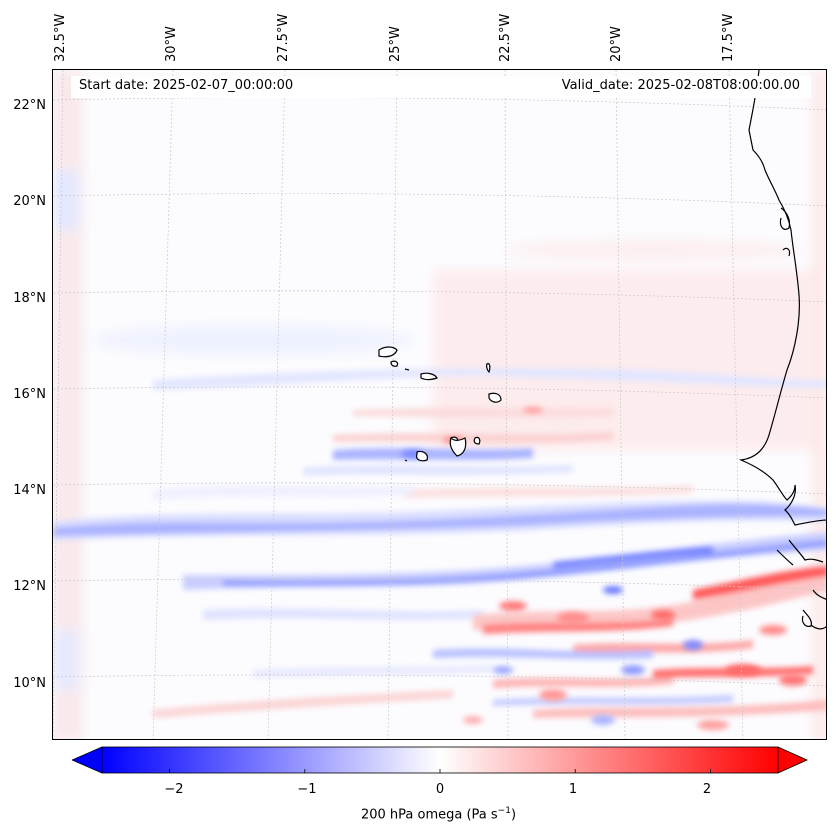 The image size is (837, 839). I want to click on lon-label-27-5w: 27.5°W, so click(283, 37).